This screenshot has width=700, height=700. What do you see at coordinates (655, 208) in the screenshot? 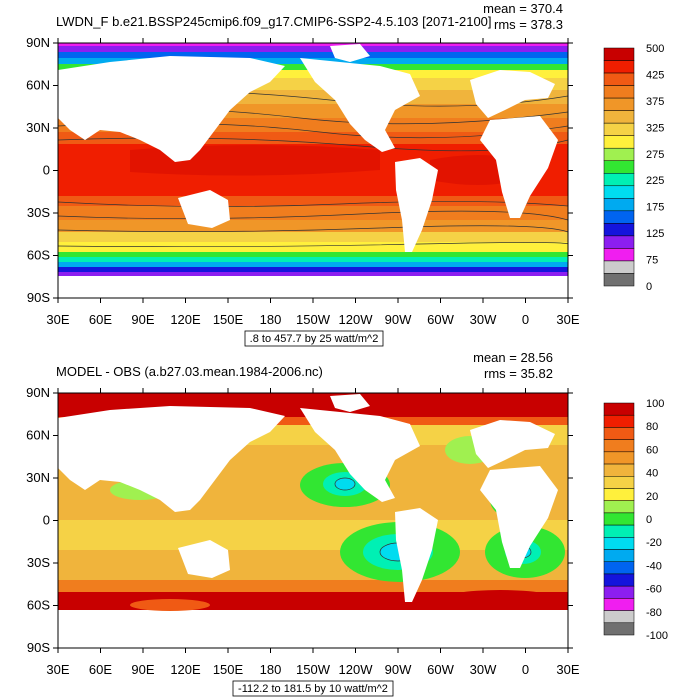
I see `colorbar-label: 175` at bounding box center [655, 208].